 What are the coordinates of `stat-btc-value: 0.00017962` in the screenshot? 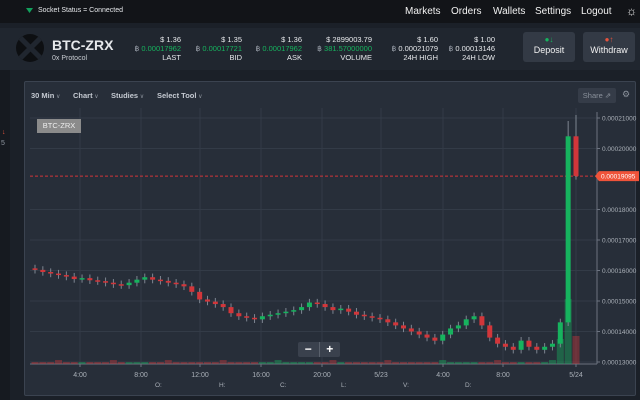 It's located at (282, 48).